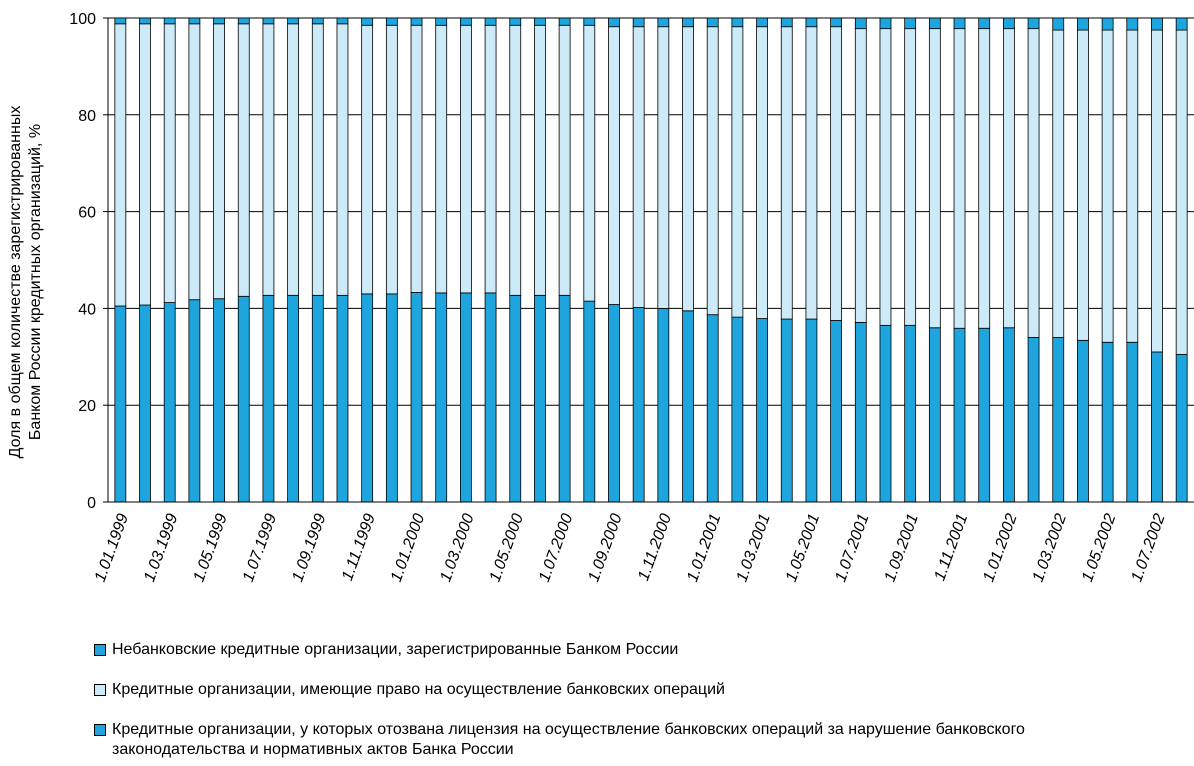  What do you see at coordinates (91, 503) in the screenshot?
I see `y-tick-label: 0` at bounding box center [91, 503].